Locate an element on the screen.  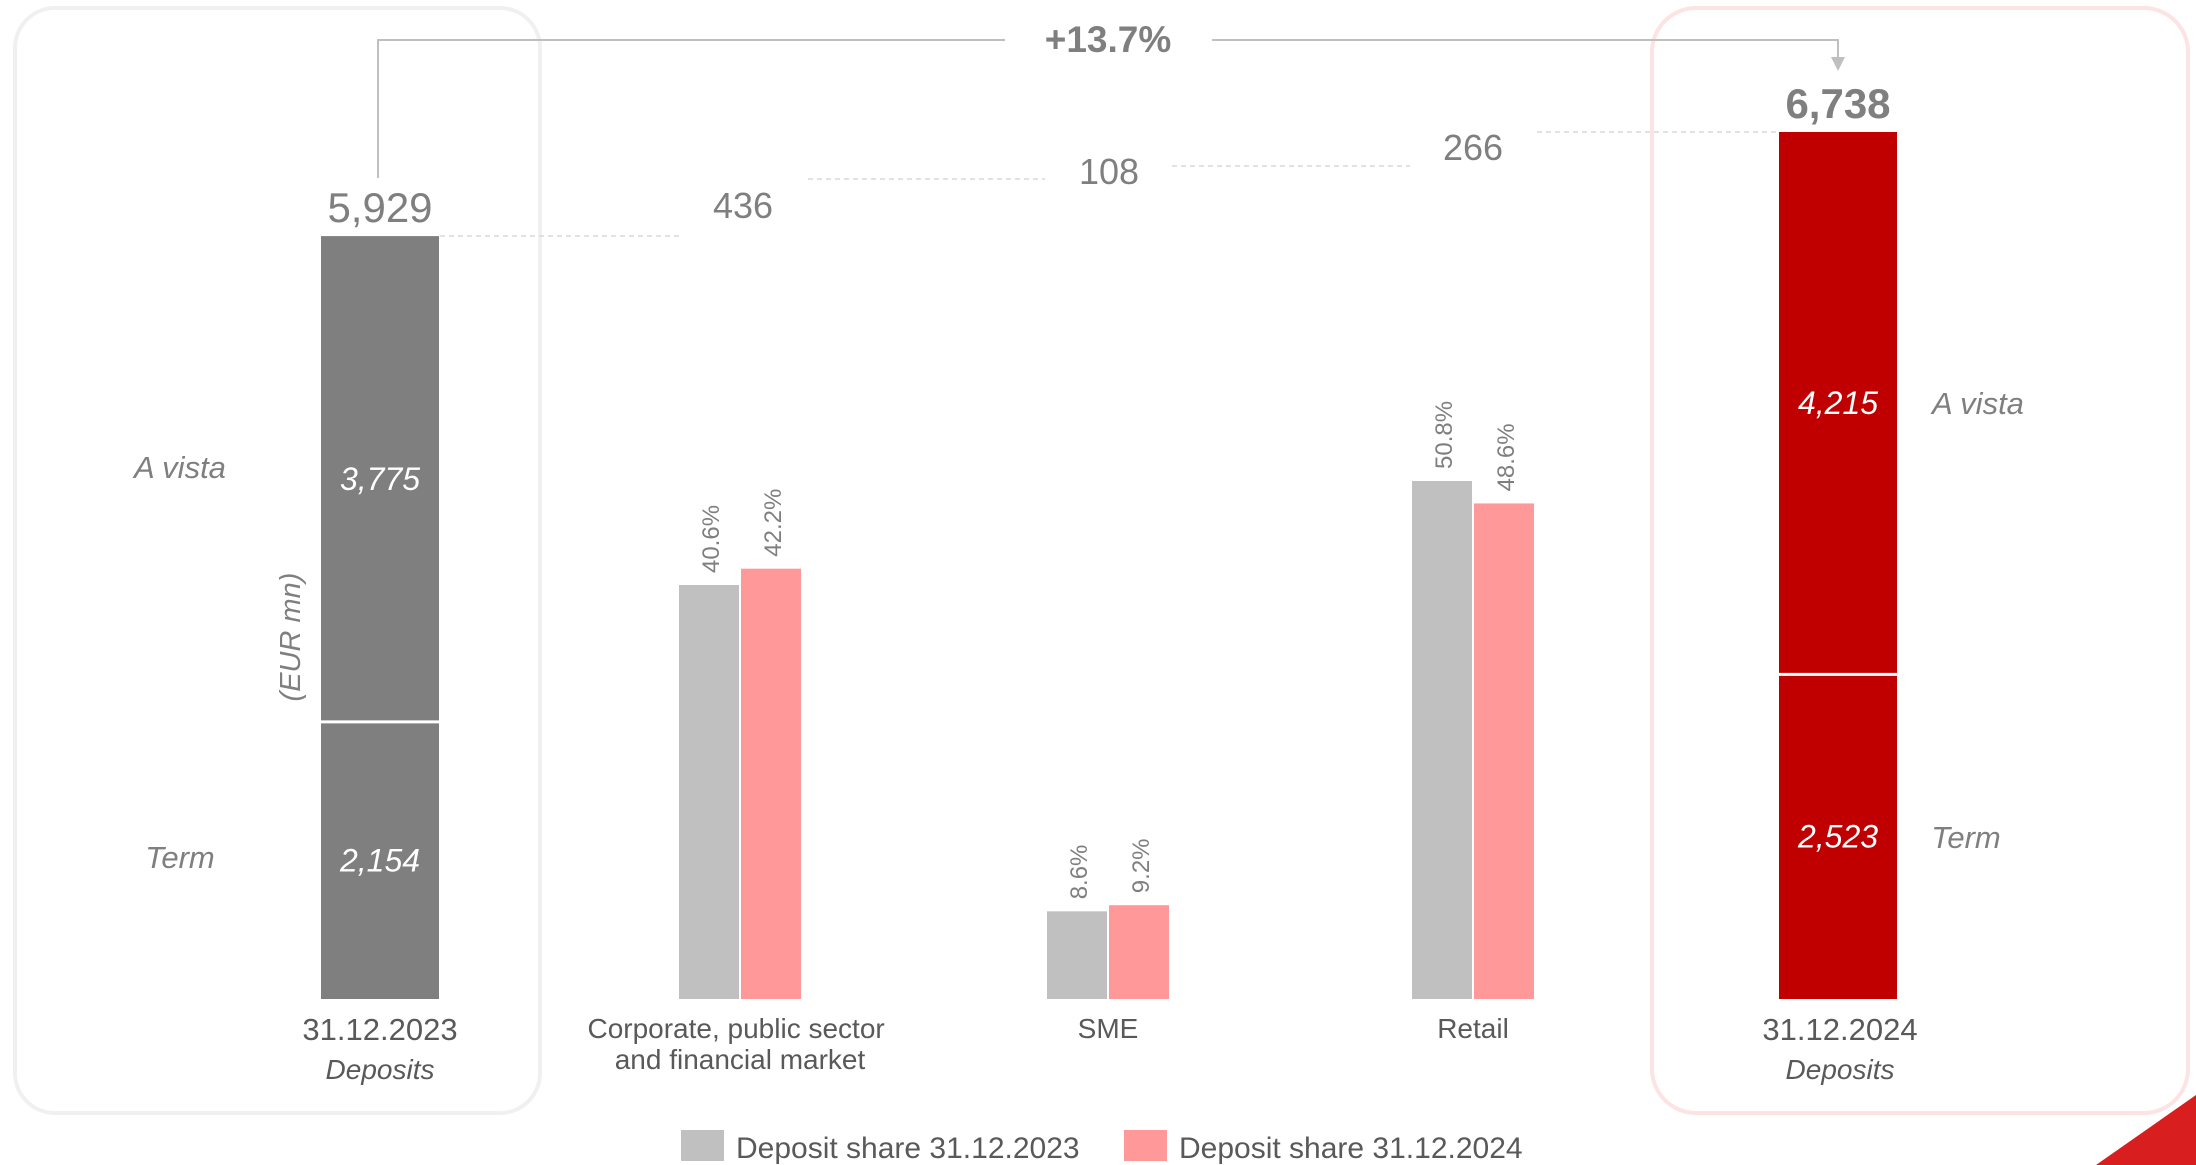
legend-swatch-2023 is located at coordinates (702, 1145).